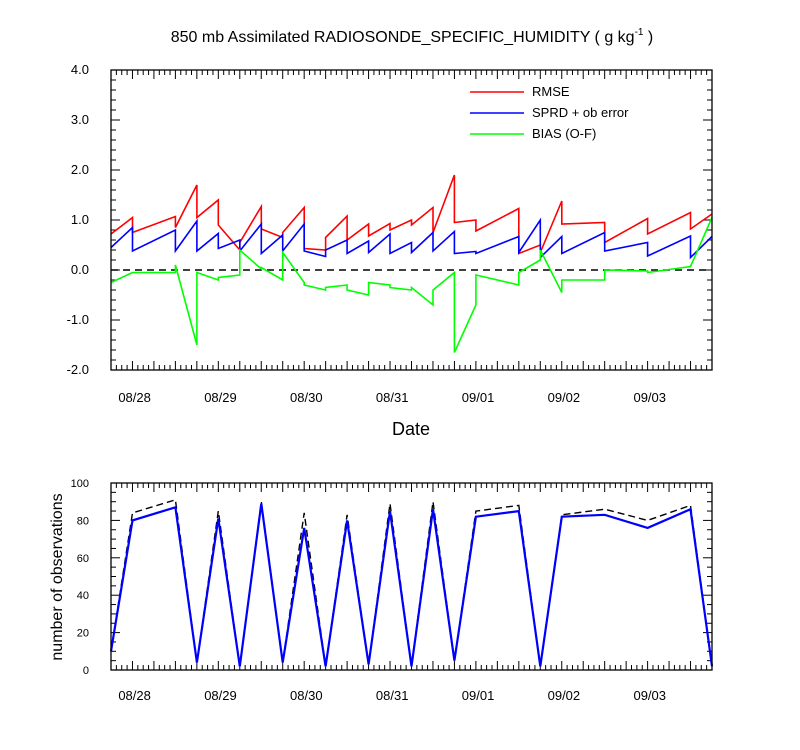 This screenshot has height=750, width=800. What do you see at coordinates (411, 214) in the screenshot?
I see `series-line-rmse` at bounding box center [411, 214].